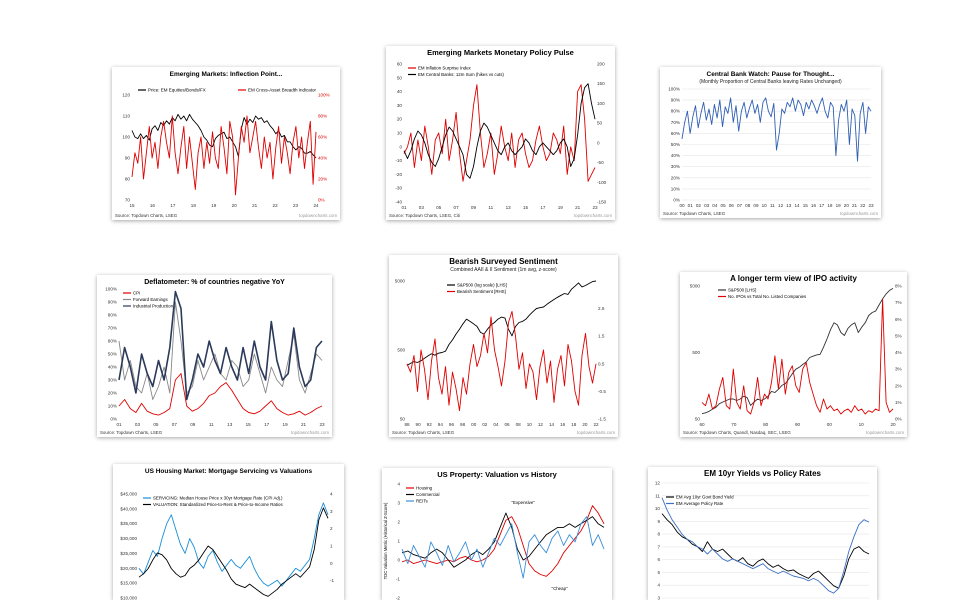  I want to click on legend-label: EM Average Policy Rate, so click(700, 503).